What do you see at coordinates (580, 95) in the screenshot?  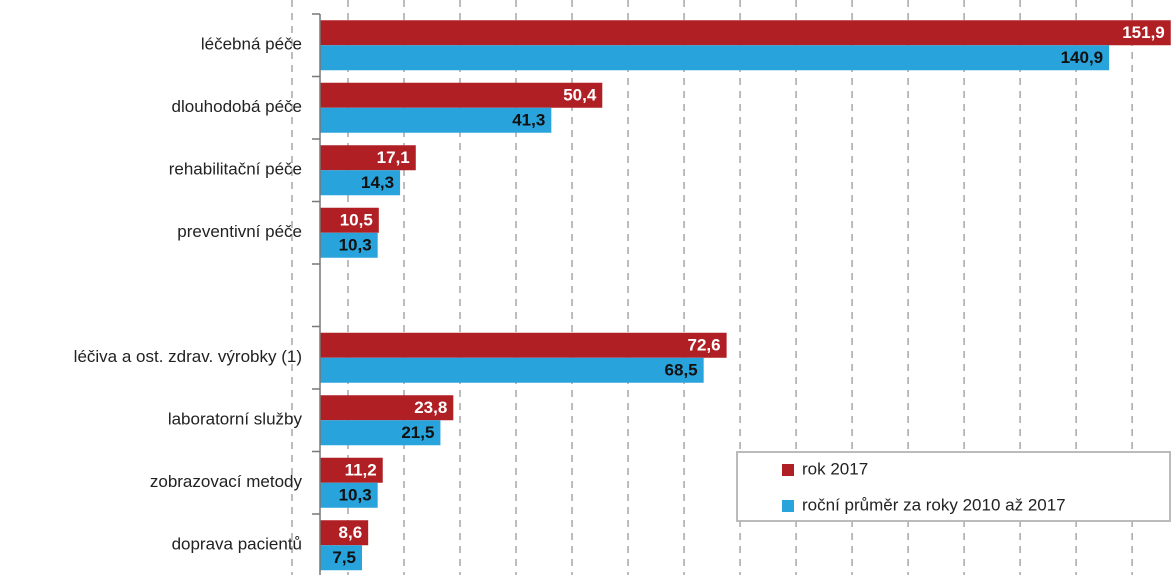 I see `value-label: 50,4` at bounding box center [580, 95].